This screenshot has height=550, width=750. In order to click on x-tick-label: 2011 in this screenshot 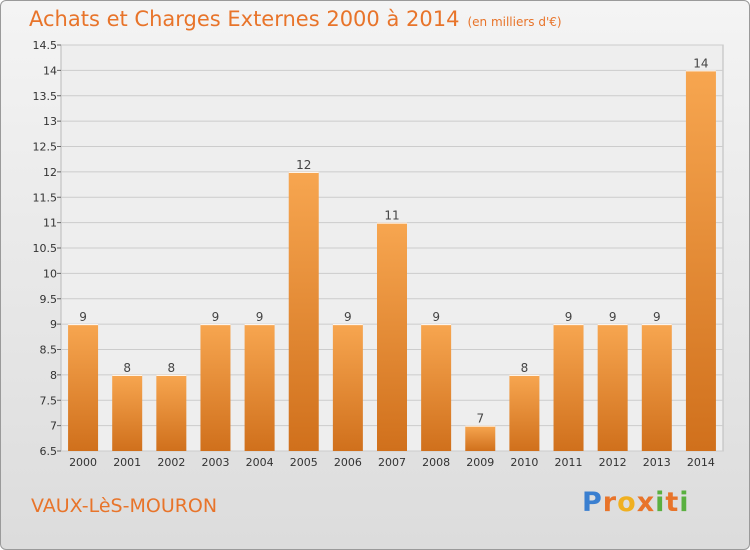, I will do `click(569, 462)`.